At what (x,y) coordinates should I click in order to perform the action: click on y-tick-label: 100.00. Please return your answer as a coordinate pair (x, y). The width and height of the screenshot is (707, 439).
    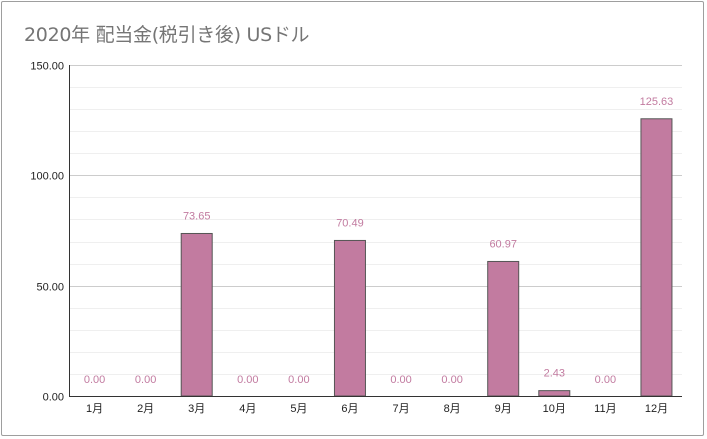
    Looking at the image, I should click on (47, 177).